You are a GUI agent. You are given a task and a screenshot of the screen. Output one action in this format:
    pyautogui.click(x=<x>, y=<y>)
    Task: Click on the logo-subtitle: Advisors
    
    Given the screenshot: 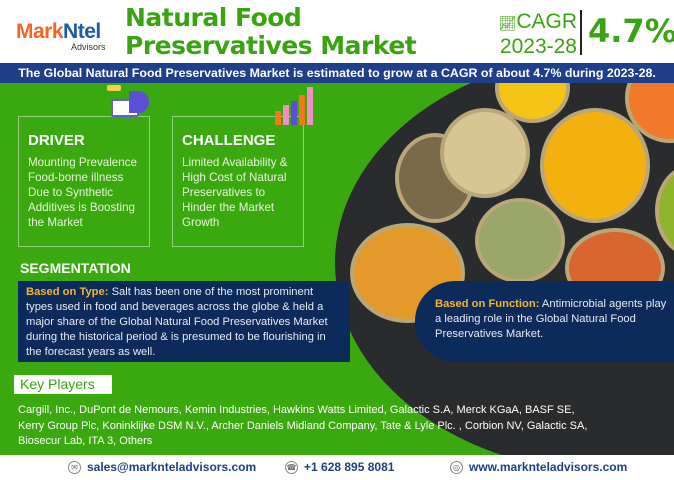 What is the action you would take?
    pyautogui.click(x=88, y=47)
    